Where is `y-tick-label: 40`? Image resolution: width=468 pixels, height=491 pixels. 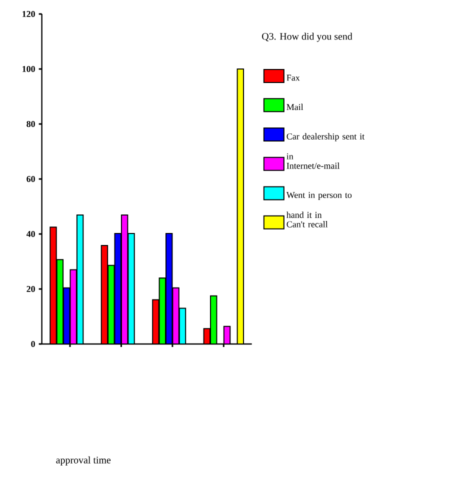
y-tick-label: 40 is located at coordinates (30, 234).